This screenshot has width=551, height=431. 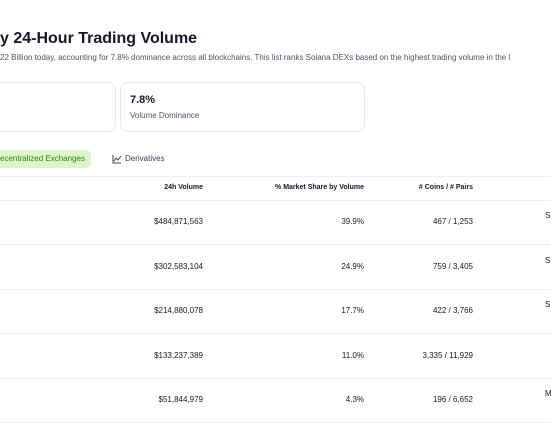 I want to click on stat-label: Volume Dominance, so click(x=165, y=115).